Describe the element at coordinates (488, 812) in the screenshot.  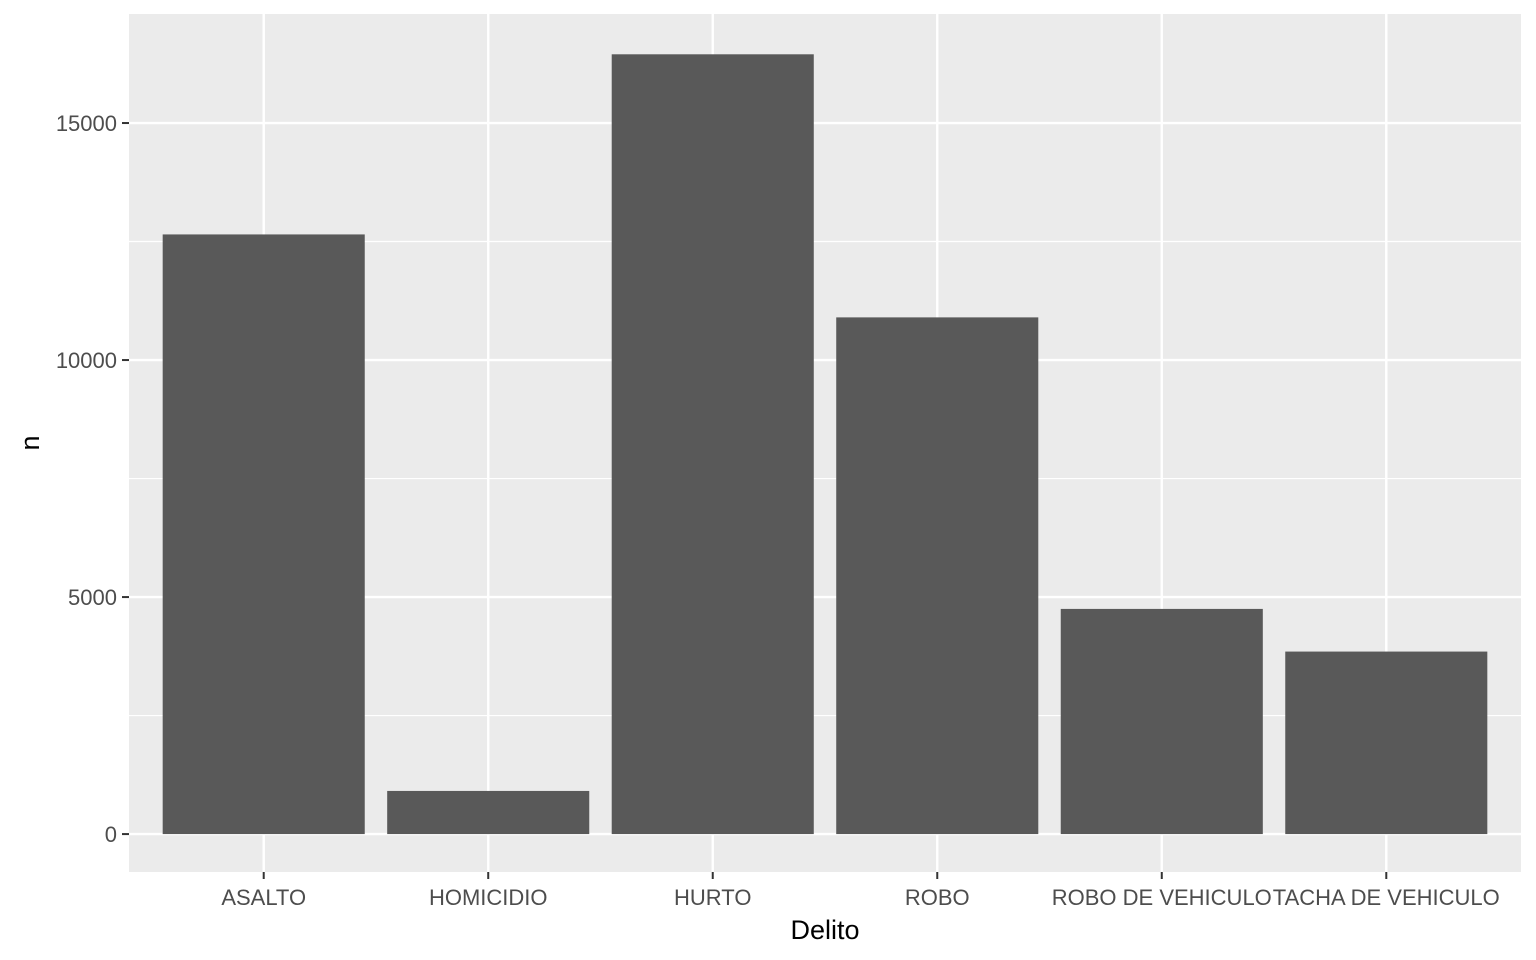
I see `bar-homicidio` at that location.